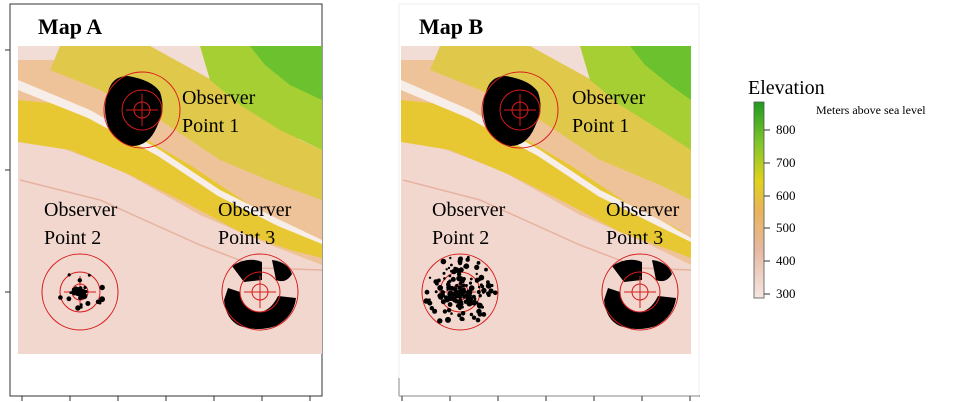  I want to click on legend-color-bar, so click(759, 200).